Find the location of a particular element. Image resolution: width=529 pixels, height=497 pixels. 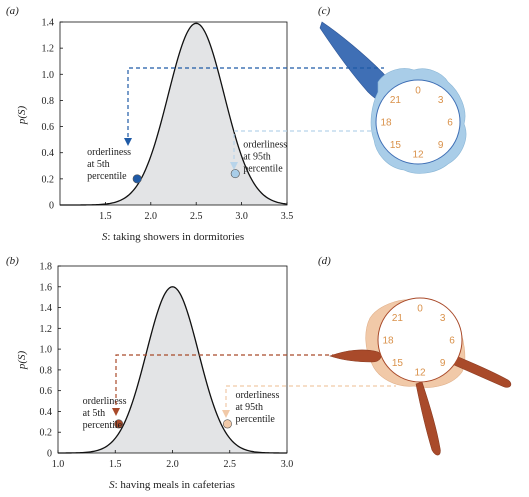

y-tick-label: 0.8 is located at coordinates (48, 101).